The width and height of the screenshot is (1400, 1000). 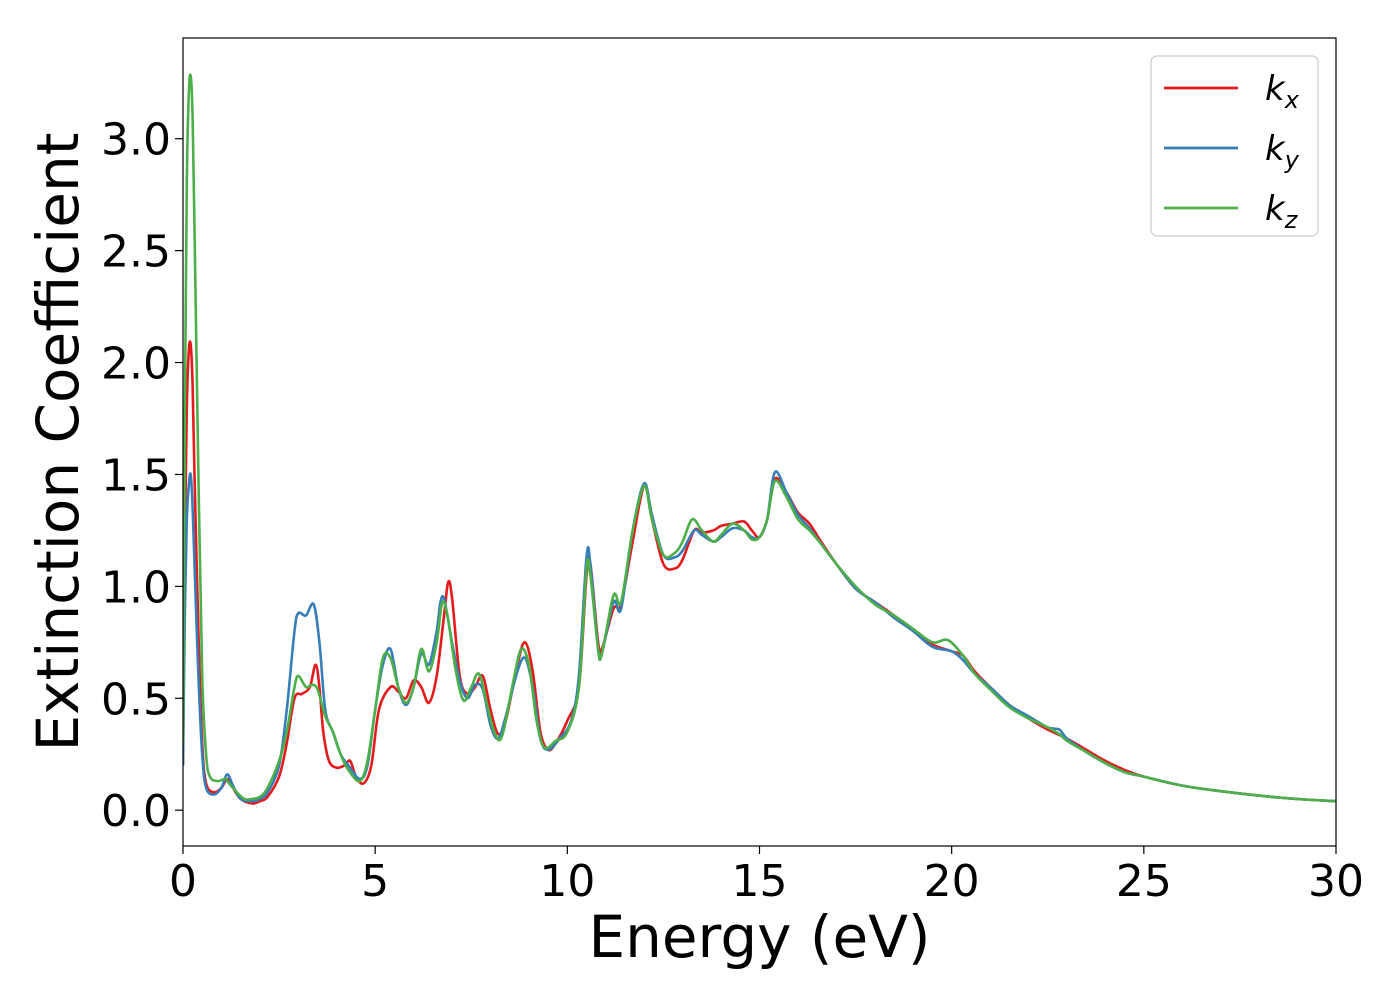 I want to click on x-tick-label: 0, so click(x=183, y=881).